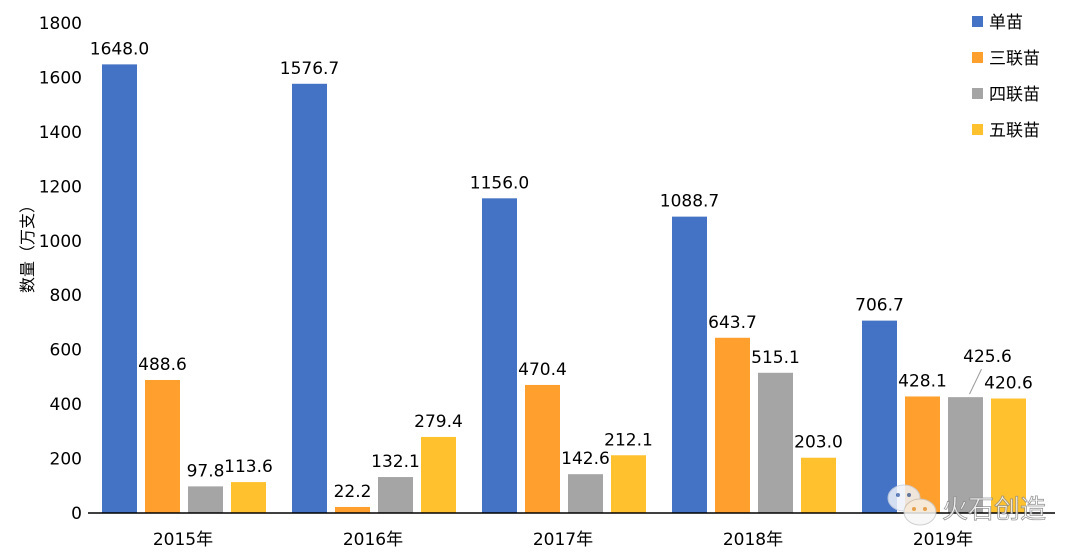  Describe the element at coordinates (975, 381) in the screenshot. I see `leader-line` at that location.